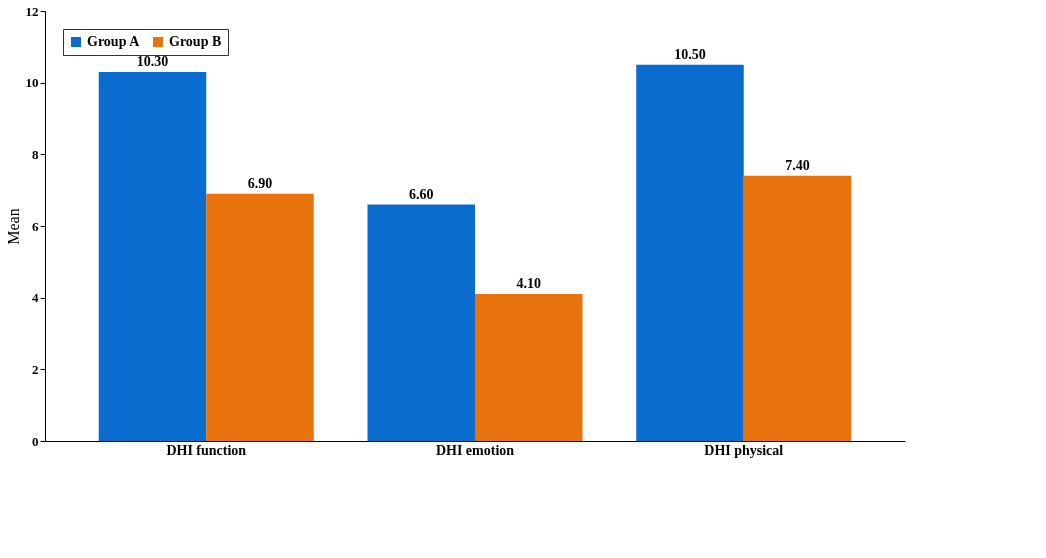  I want to click on y-tick-label: 8, so click(35, 154).